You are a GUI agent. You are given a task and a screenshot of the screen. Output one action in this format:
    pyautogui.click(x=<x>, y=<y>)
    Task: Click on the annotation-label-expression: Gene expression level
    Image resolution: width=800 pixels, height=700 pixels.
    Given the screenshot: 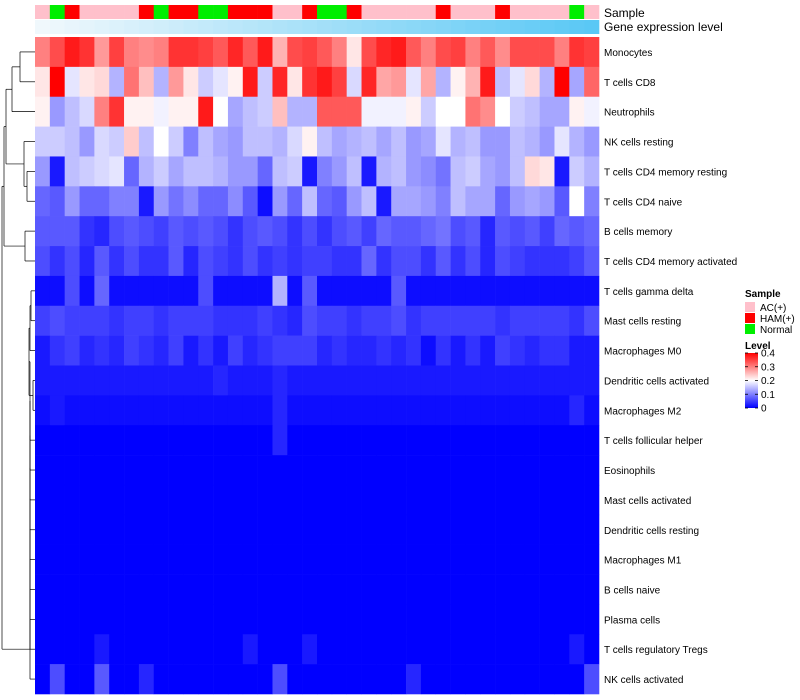 What is the action you would take?
    pyautogui.click(x=663, y=27)
    